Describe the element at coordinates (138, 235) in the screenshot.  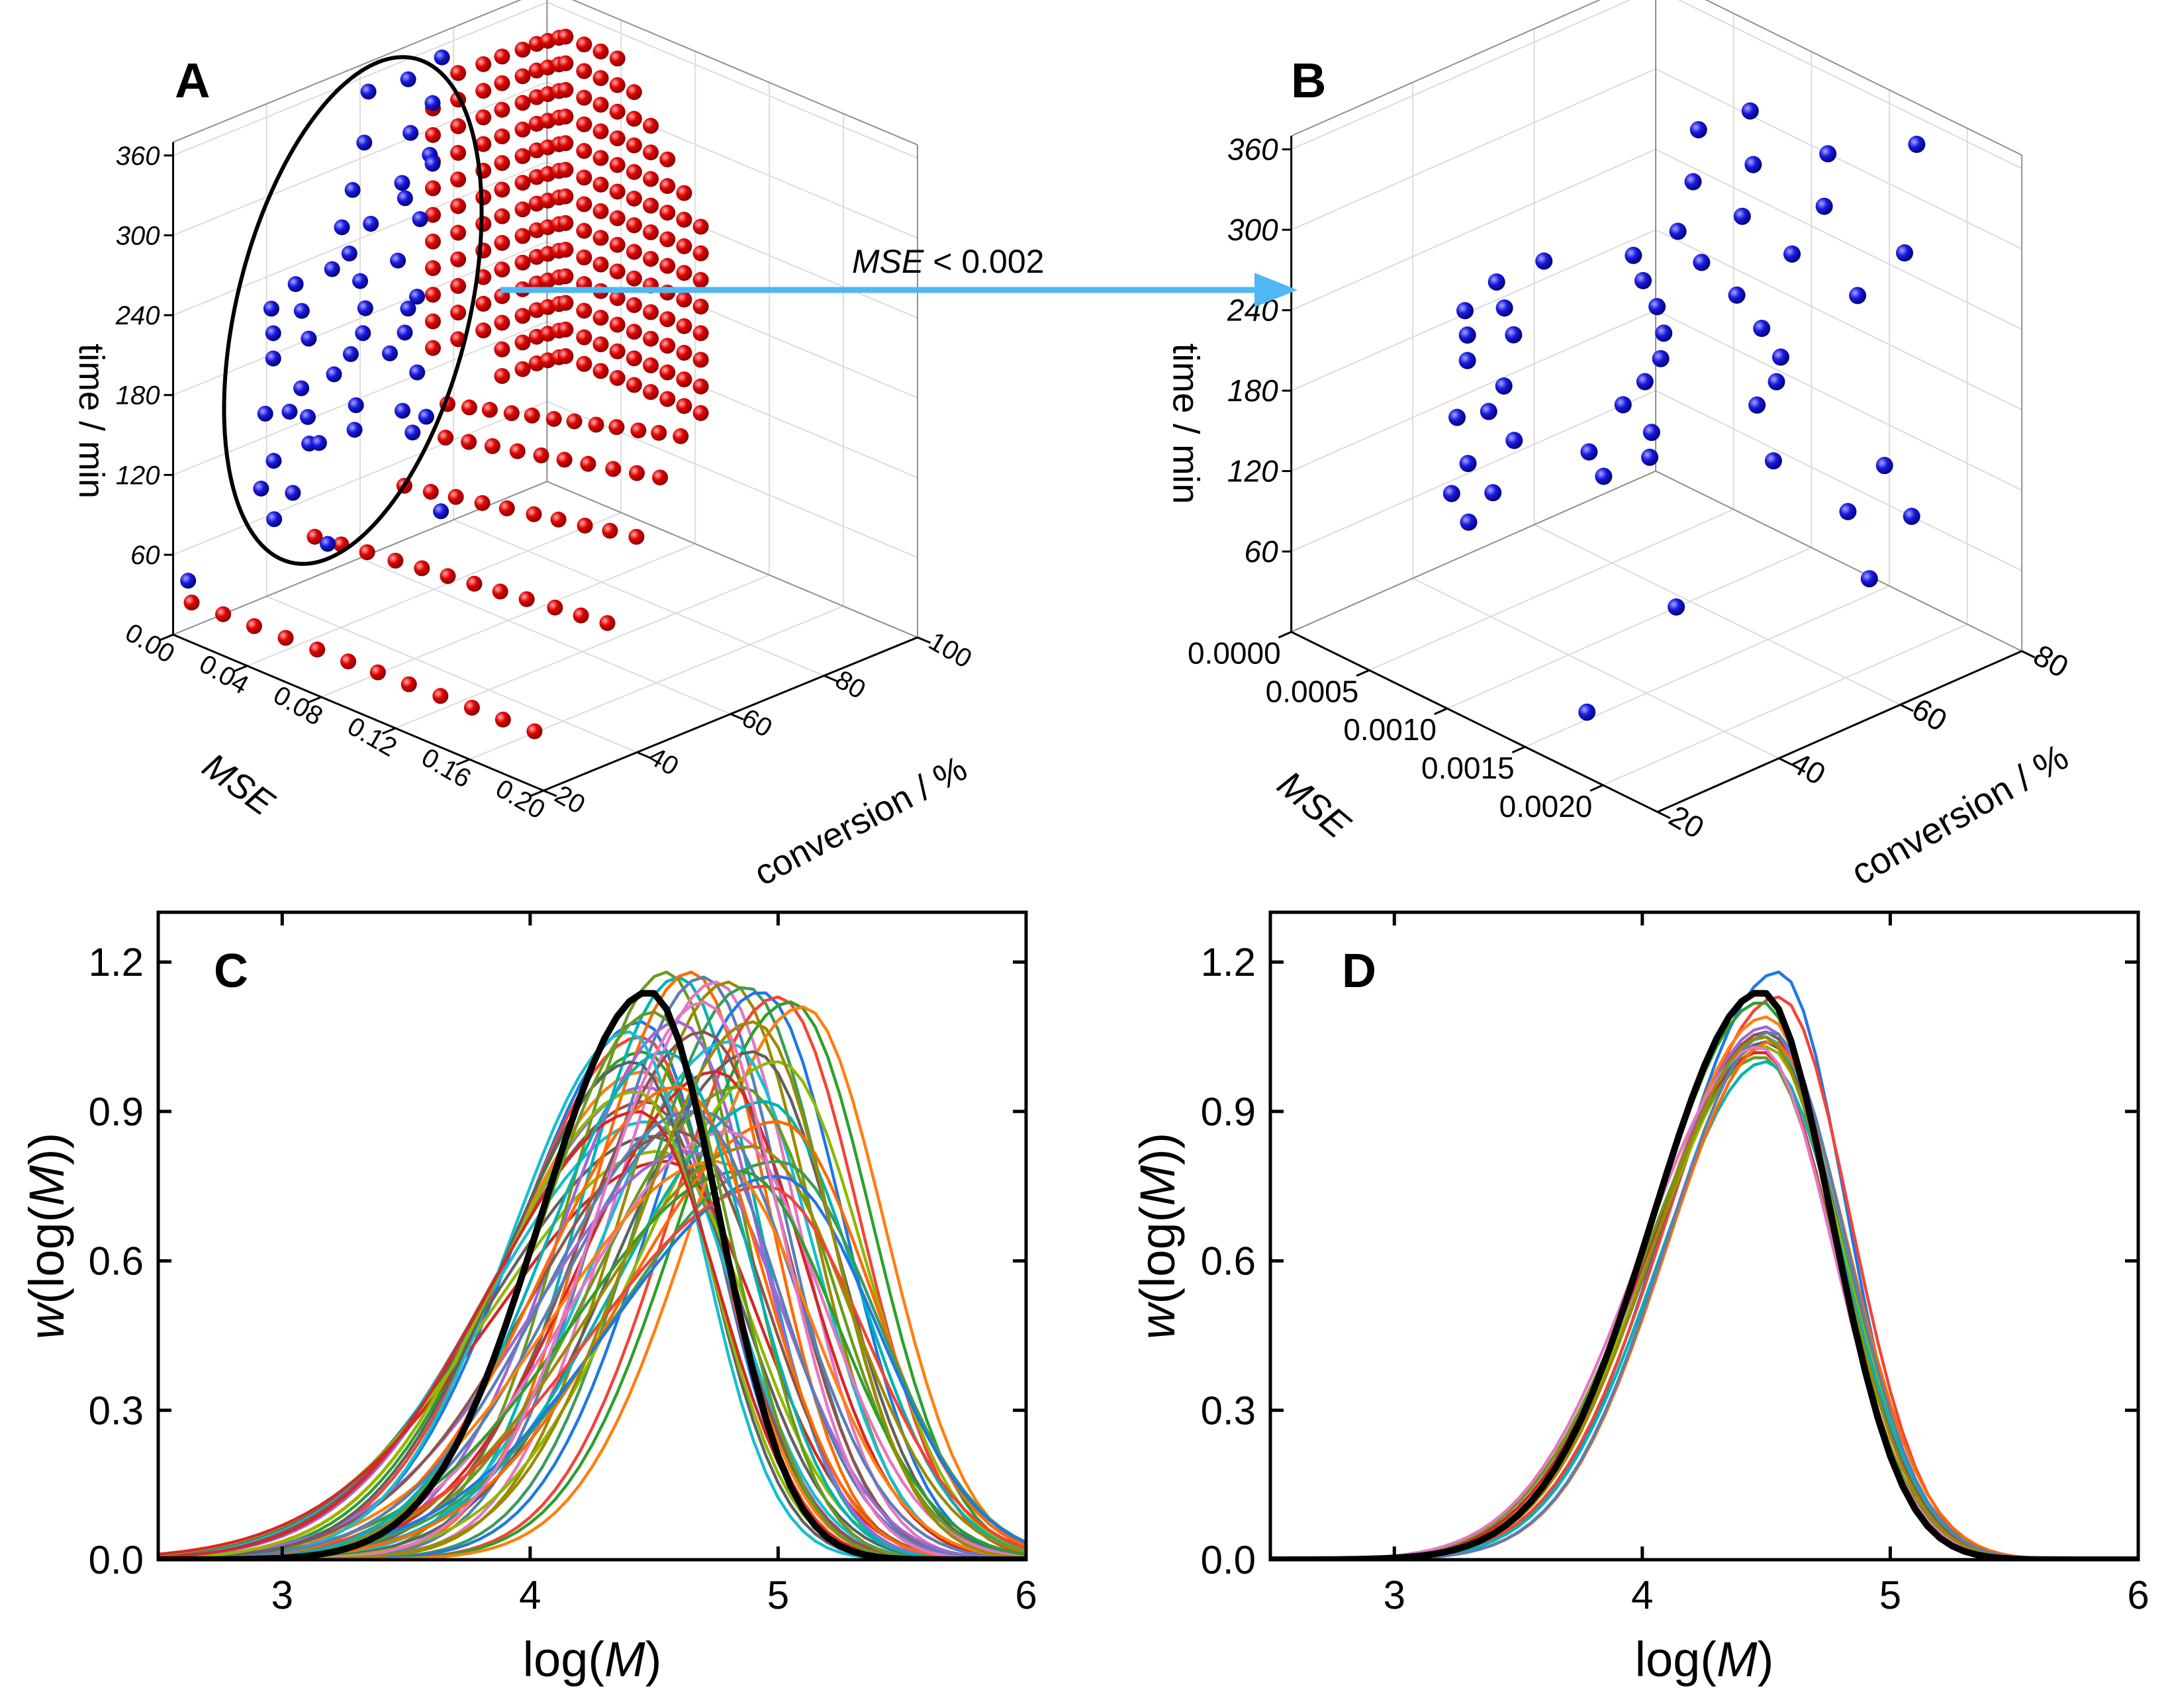
I see `time-tick-label: 300` at that location.